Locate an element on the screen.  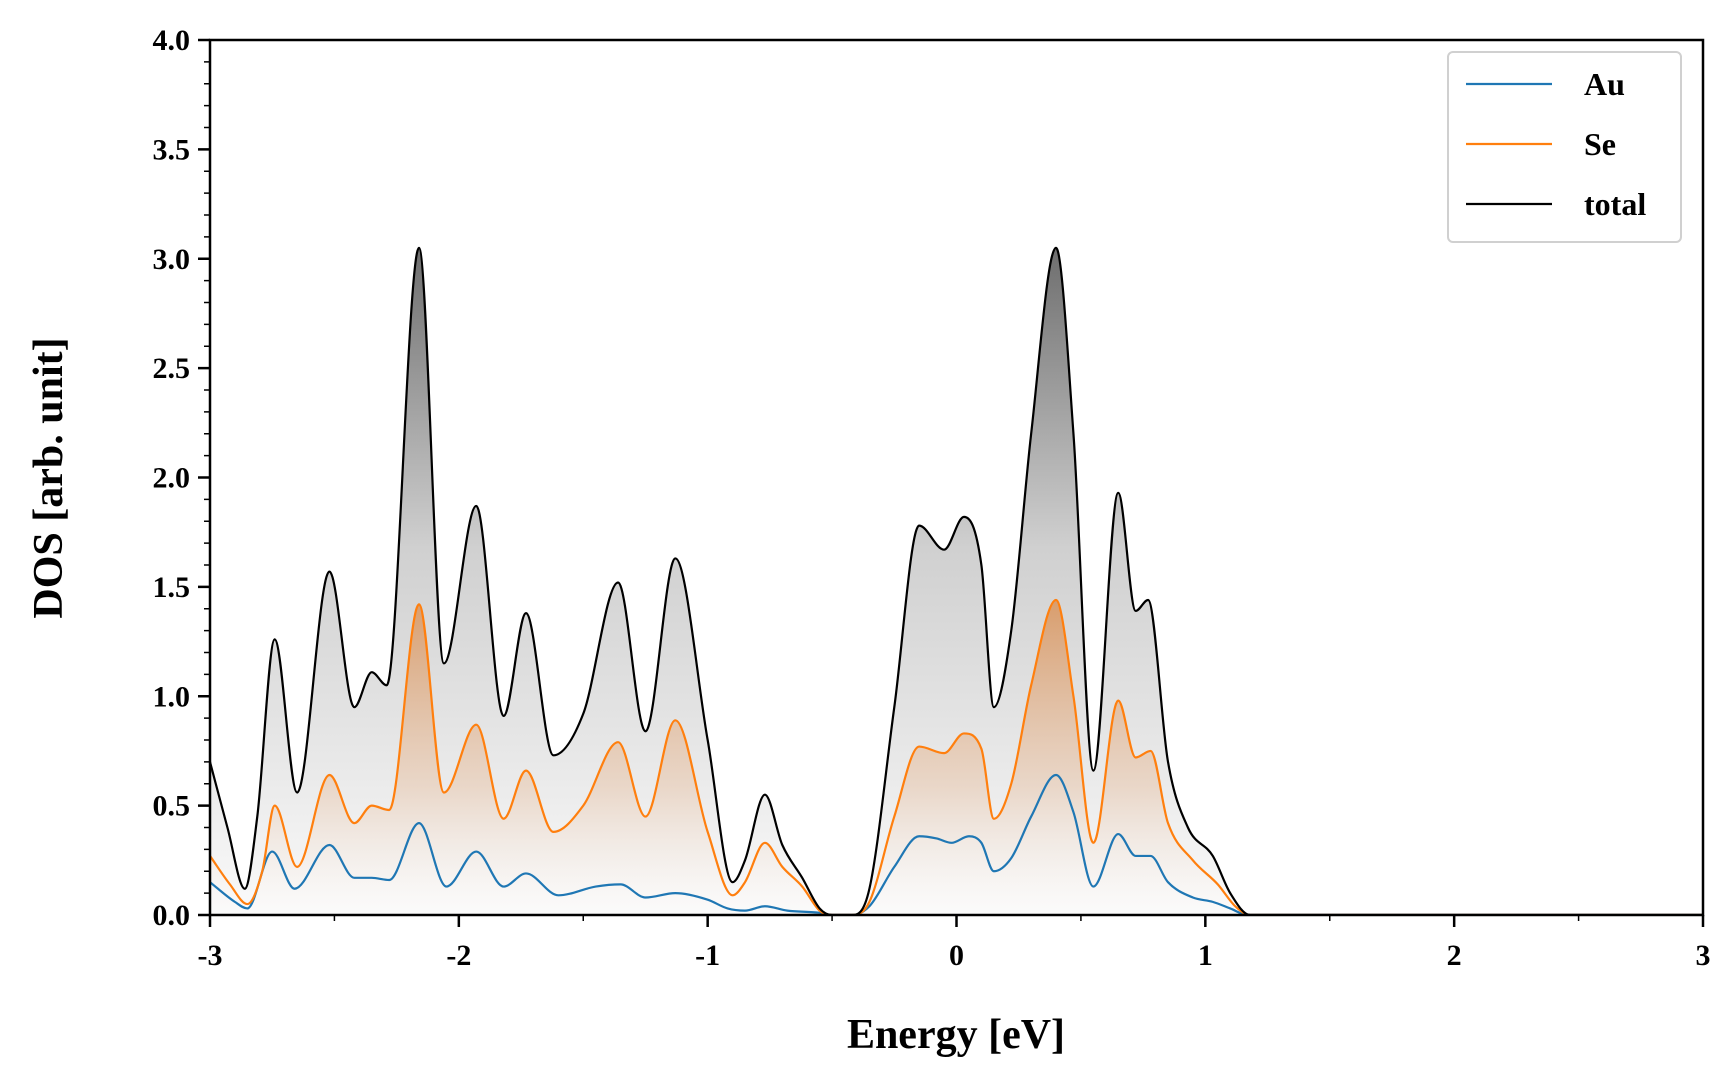
y-tick-label: 1.0 is located at coordinates (172, 696).